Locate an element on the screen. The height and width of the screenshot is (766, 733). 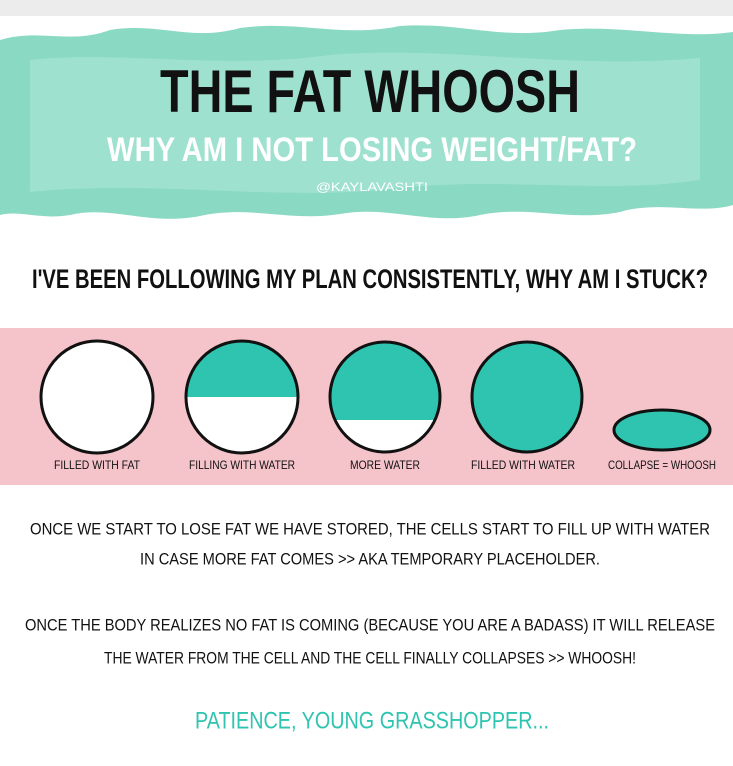
cell-water is located at coordinates (242, 369).